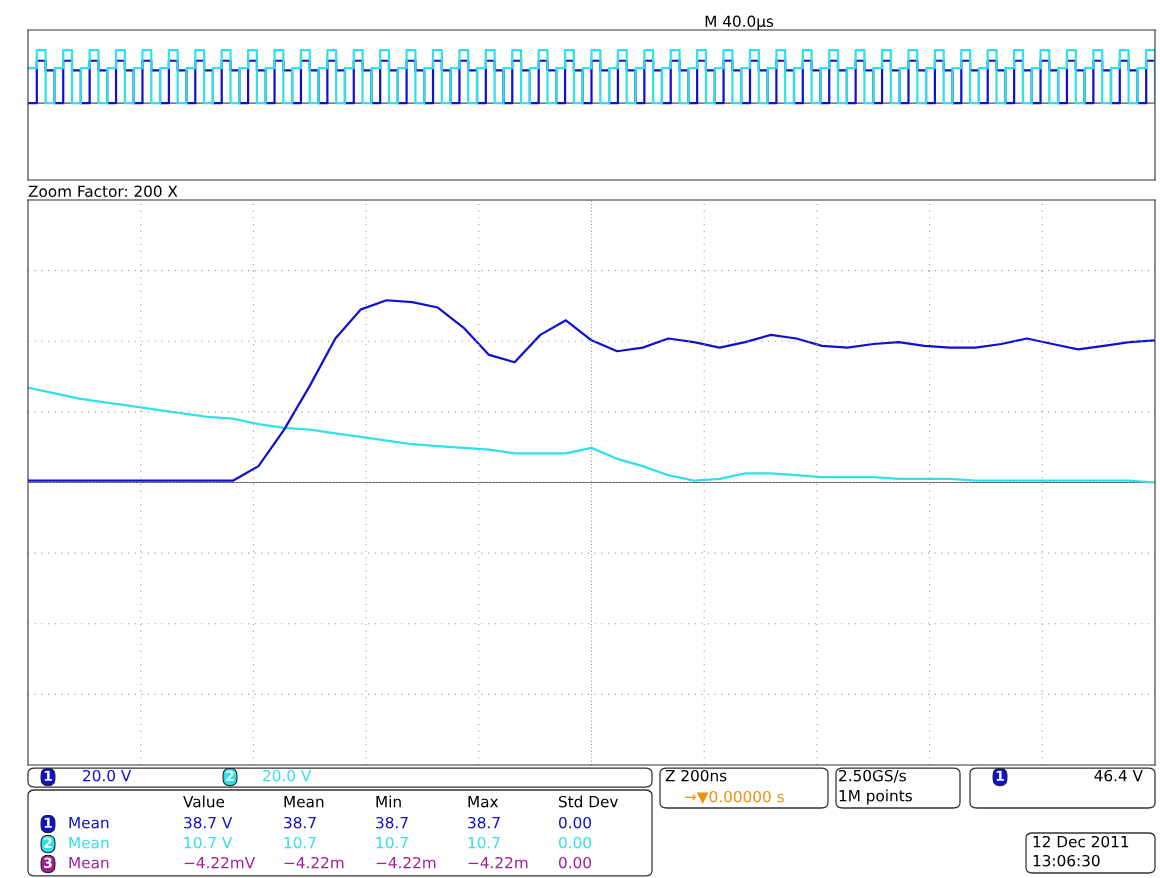 The image size is (1160, 878). I want to click on text: −4.22mV, so click(220, 862).